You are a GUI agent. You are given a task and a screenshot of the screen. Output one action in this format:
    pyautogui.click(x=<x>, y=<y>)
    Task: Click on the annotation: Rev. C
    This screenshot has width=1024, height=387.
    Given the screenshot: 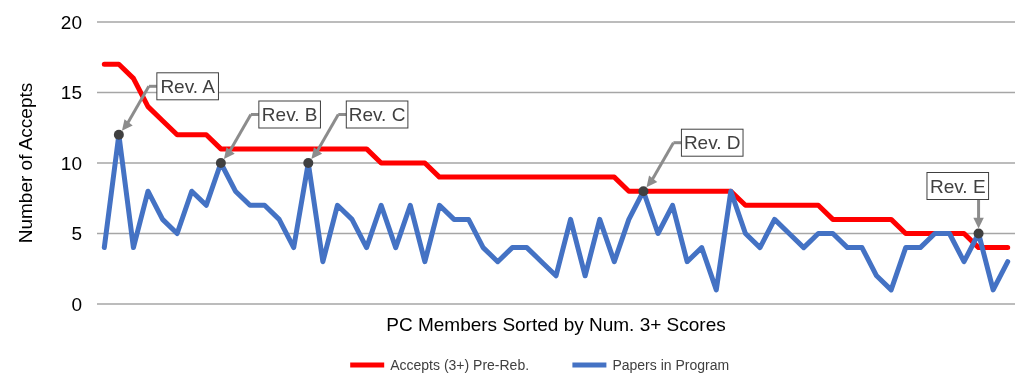 What is the action you would take?
    pyautogui.click(x=377, y=115)
    